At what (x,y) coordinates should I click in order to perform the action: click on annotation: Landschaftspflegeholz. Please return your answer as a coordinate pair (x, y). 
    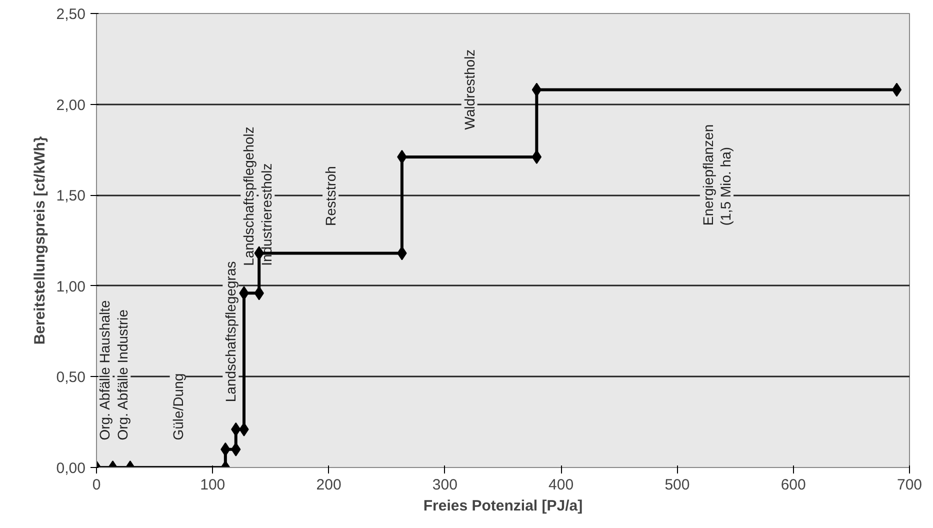
    Looking at the image, I should click on (248, 196).